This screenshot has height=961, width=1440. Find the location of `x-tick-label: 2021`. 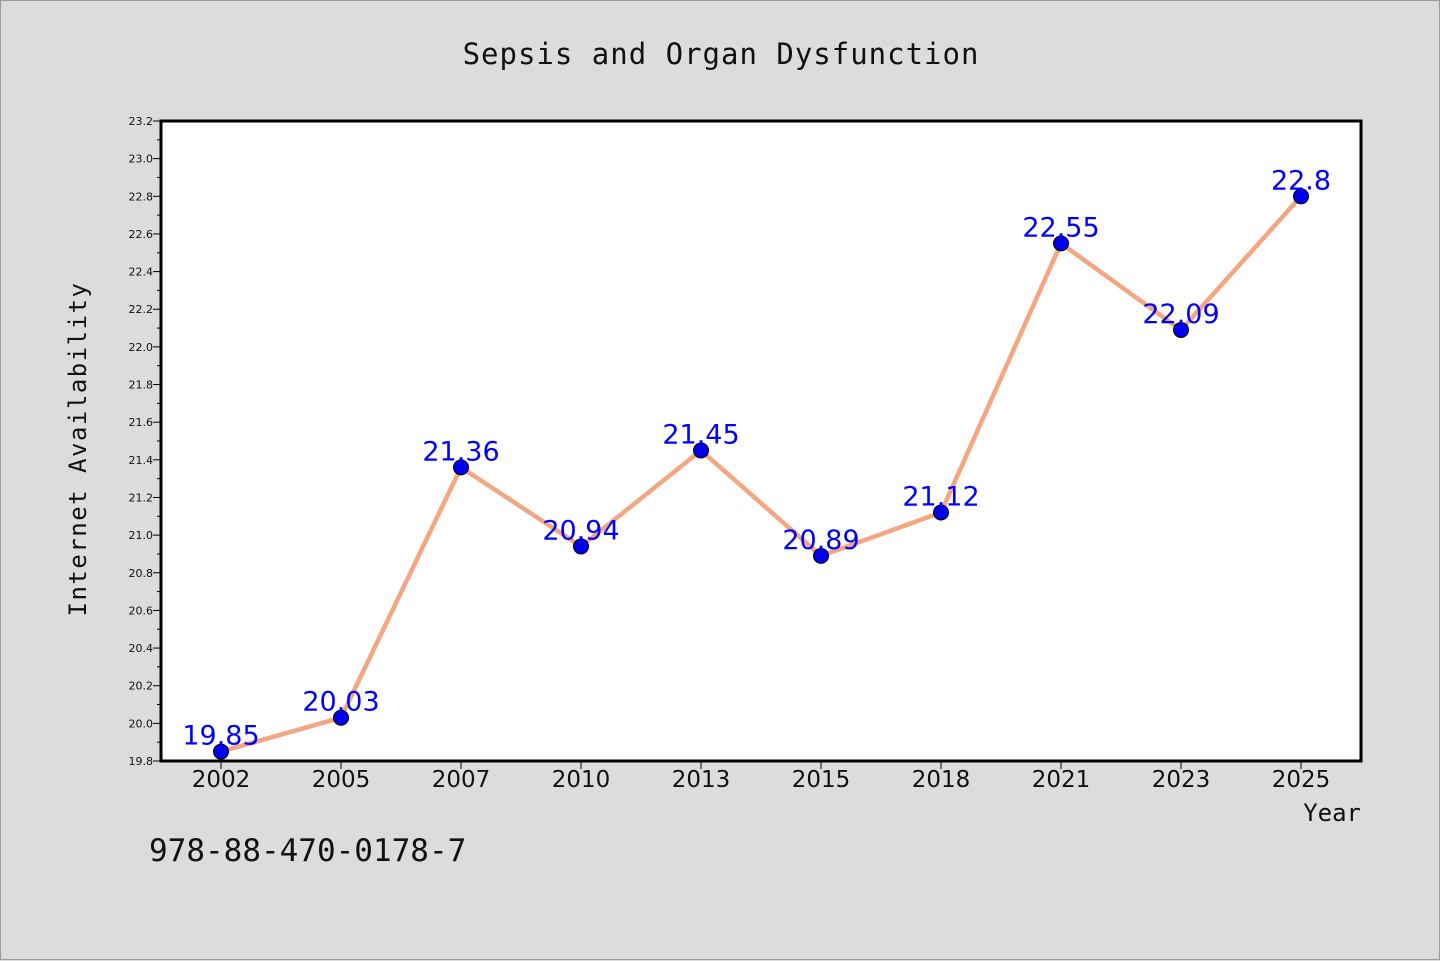

x-tick-label: 2021 is located at coordinates (1061, 780).